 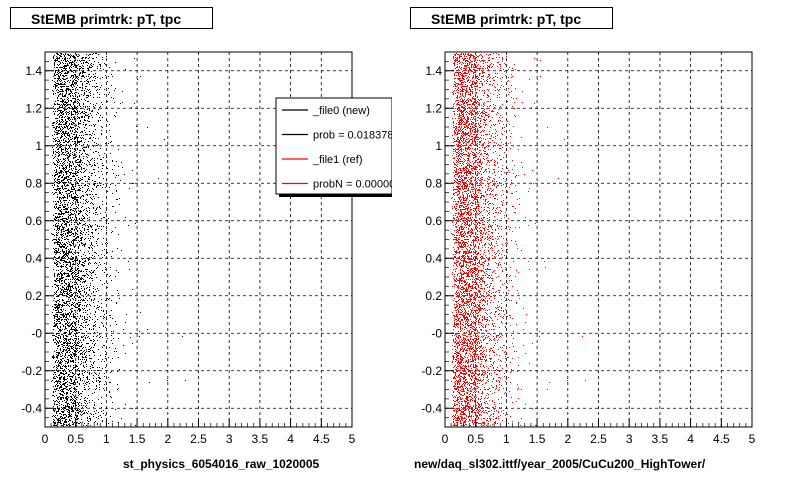 I want to click on points-file0-new, so click(x=118, y=239).